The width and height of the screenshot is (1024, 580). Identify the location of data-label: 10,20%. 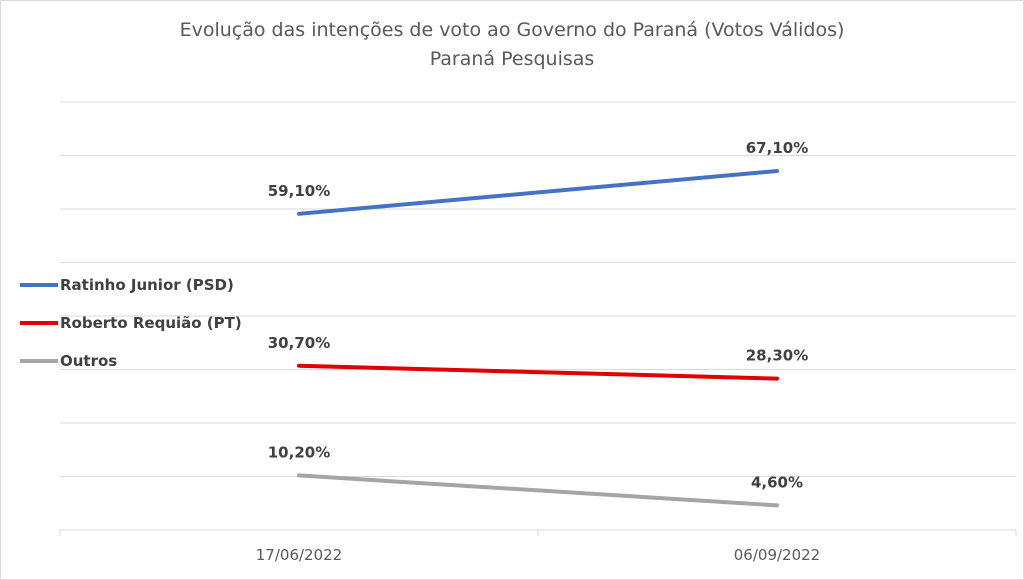
(299, 452).